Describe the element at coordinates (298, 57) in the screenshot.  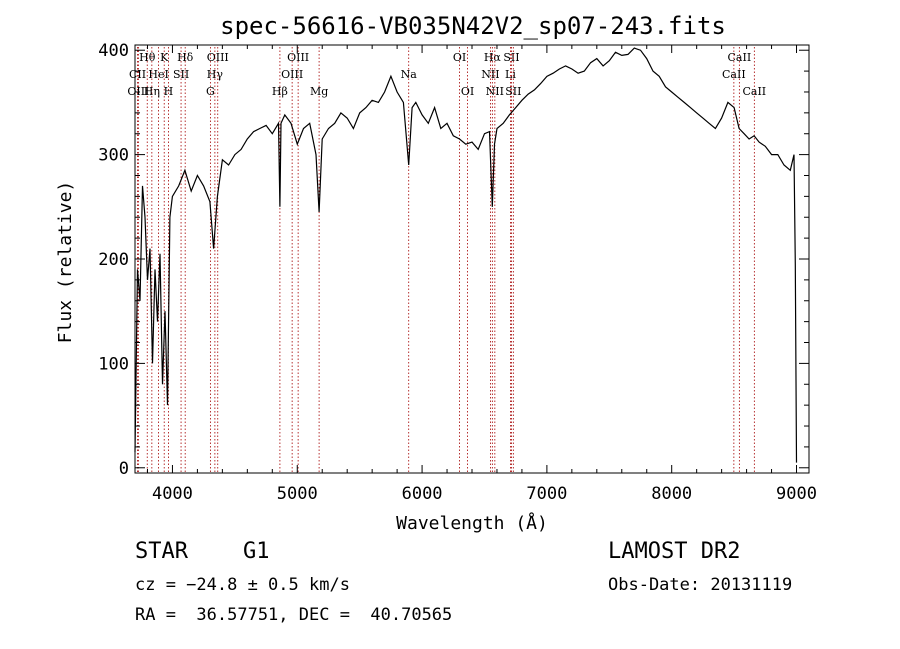
I see `marker-label-14: OIII` at that location.